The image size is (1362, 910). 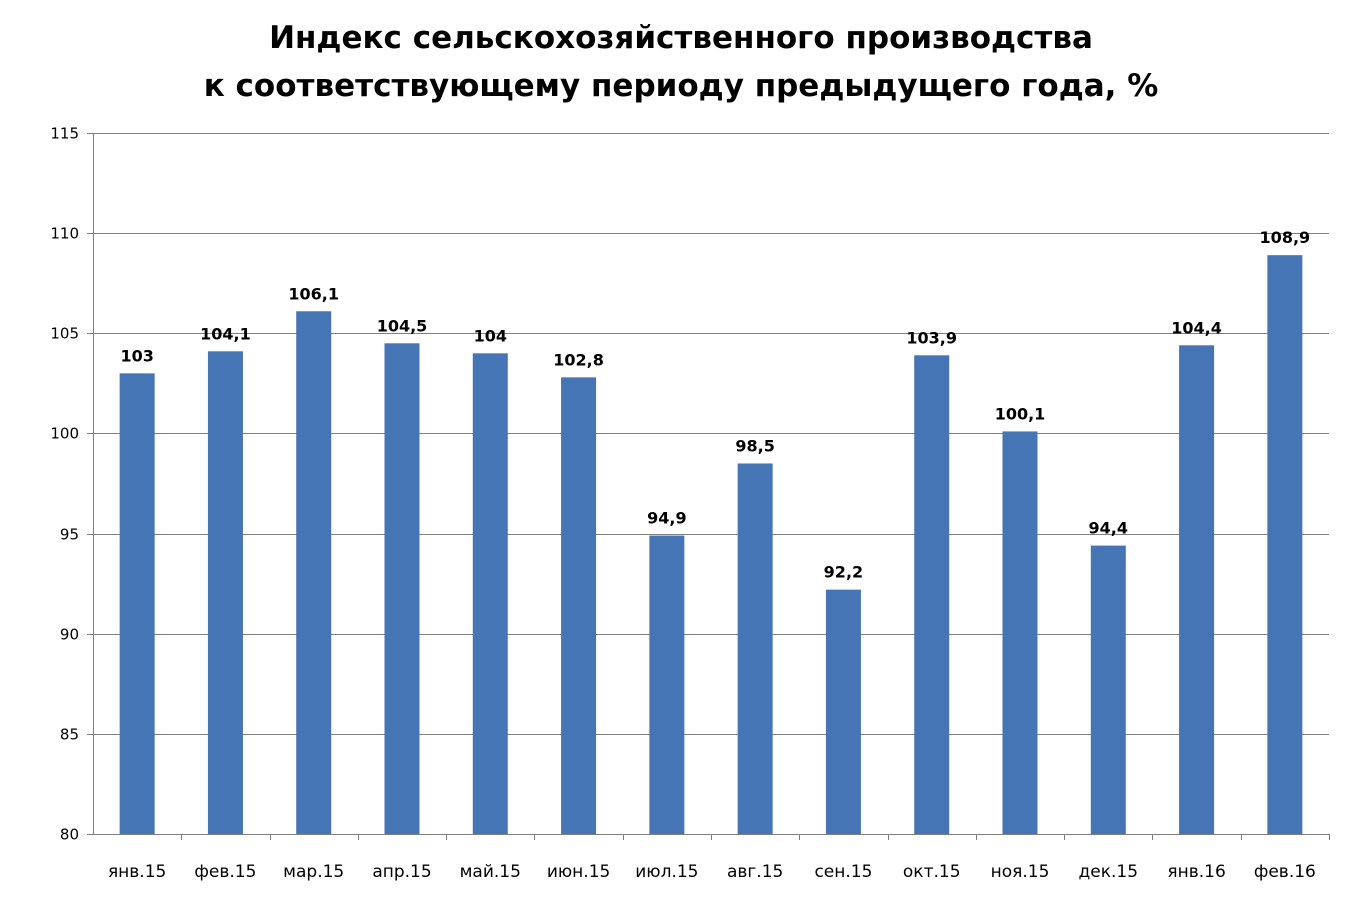 I want to click on data-label: 106,1, so click(x=313, y=293).